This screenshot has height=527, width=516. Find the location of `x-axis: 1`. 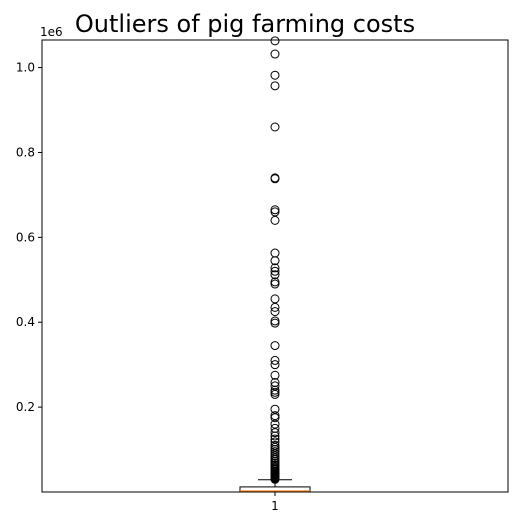

x-axis: 1 is located at coordinates (275, 502).